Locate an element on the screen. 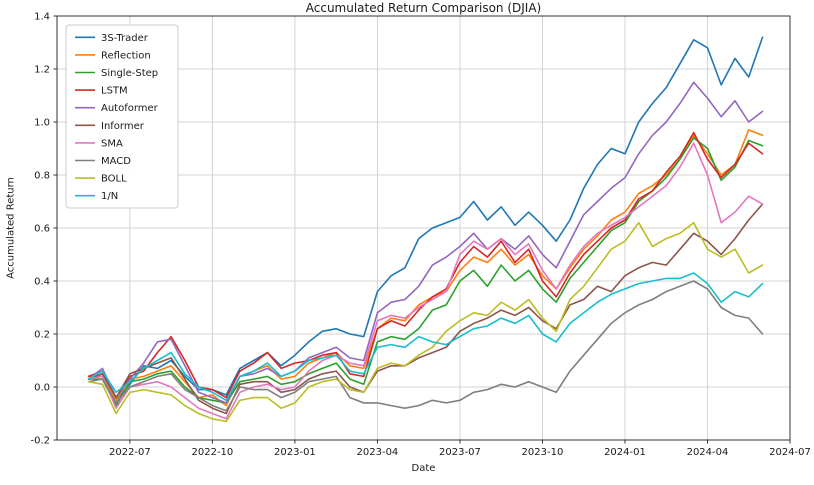 This screenshot has width=814, height=485. x-tick-label: 2023-10 is located at coordinates (543, 452).